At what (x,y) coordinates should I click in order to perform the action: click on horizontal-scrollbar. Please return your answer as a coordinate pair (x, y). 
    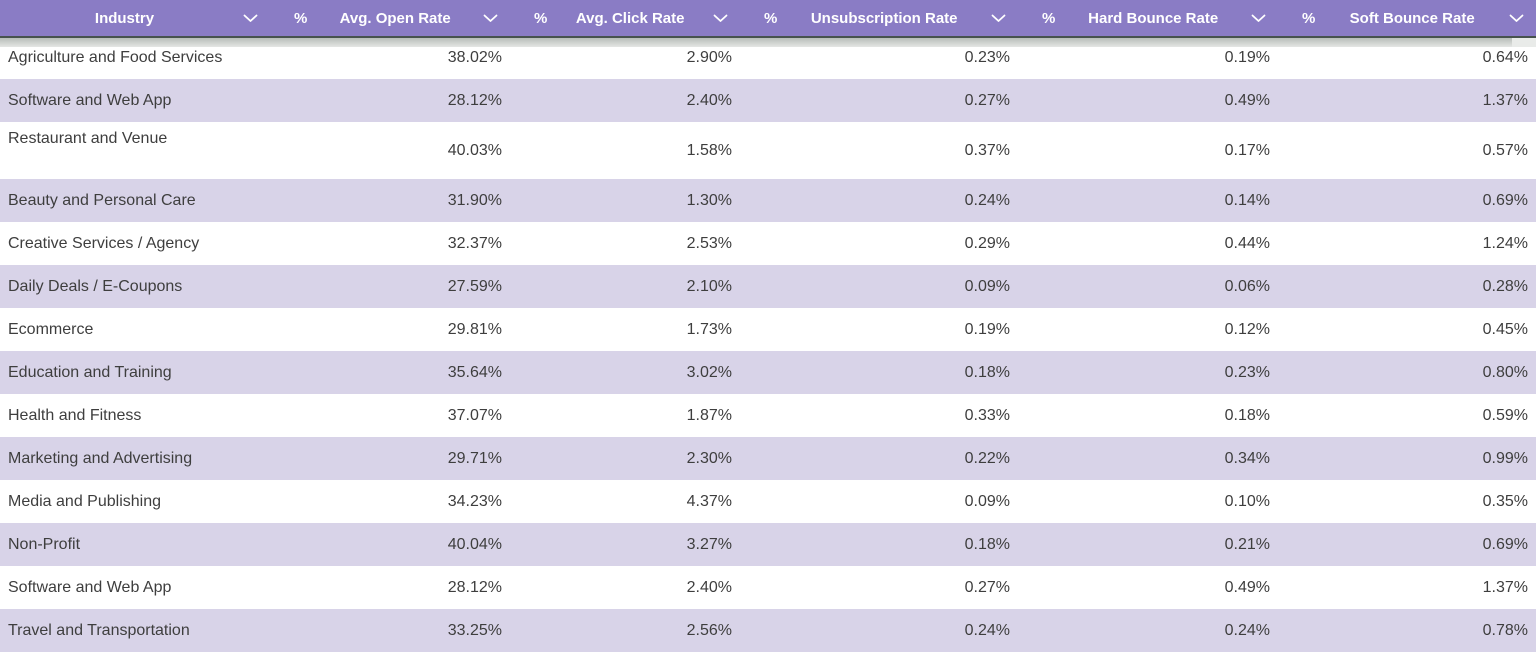
    Looking at the image, I should click on (768, 41).